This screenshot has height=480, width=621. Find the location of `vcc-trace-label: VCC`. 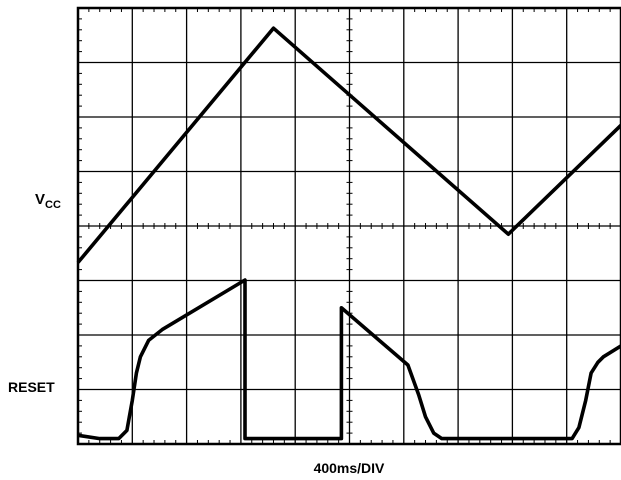

vcc-trace-label: VCC is located at coordinates (48, 201).